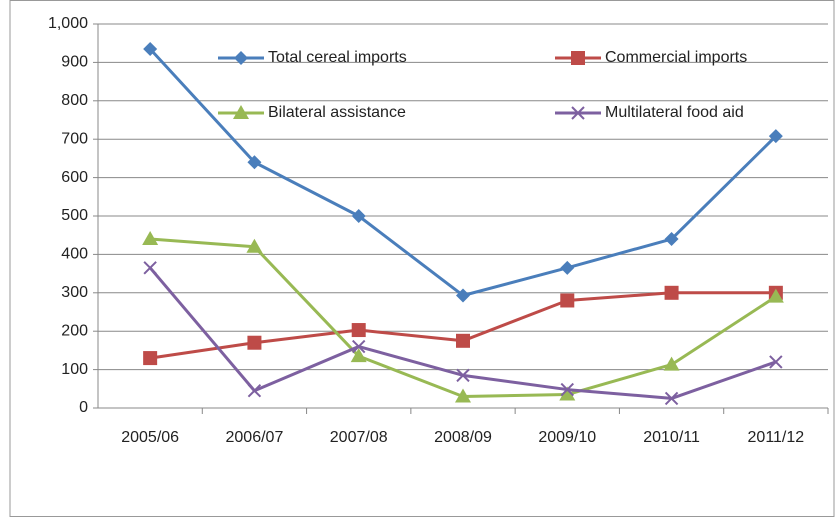 This screenshot has width=835, height=520. I want to click on x-tick-label: 2007/08, so click(359, 437).